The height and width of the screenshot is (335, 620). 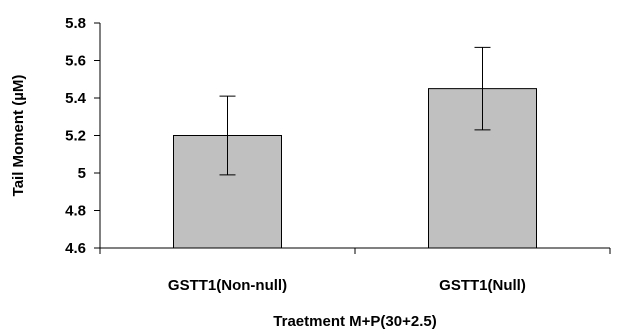 I want to click on x-axis-title: Traetment M+P(30+2.5), so click(x=354, y=321).